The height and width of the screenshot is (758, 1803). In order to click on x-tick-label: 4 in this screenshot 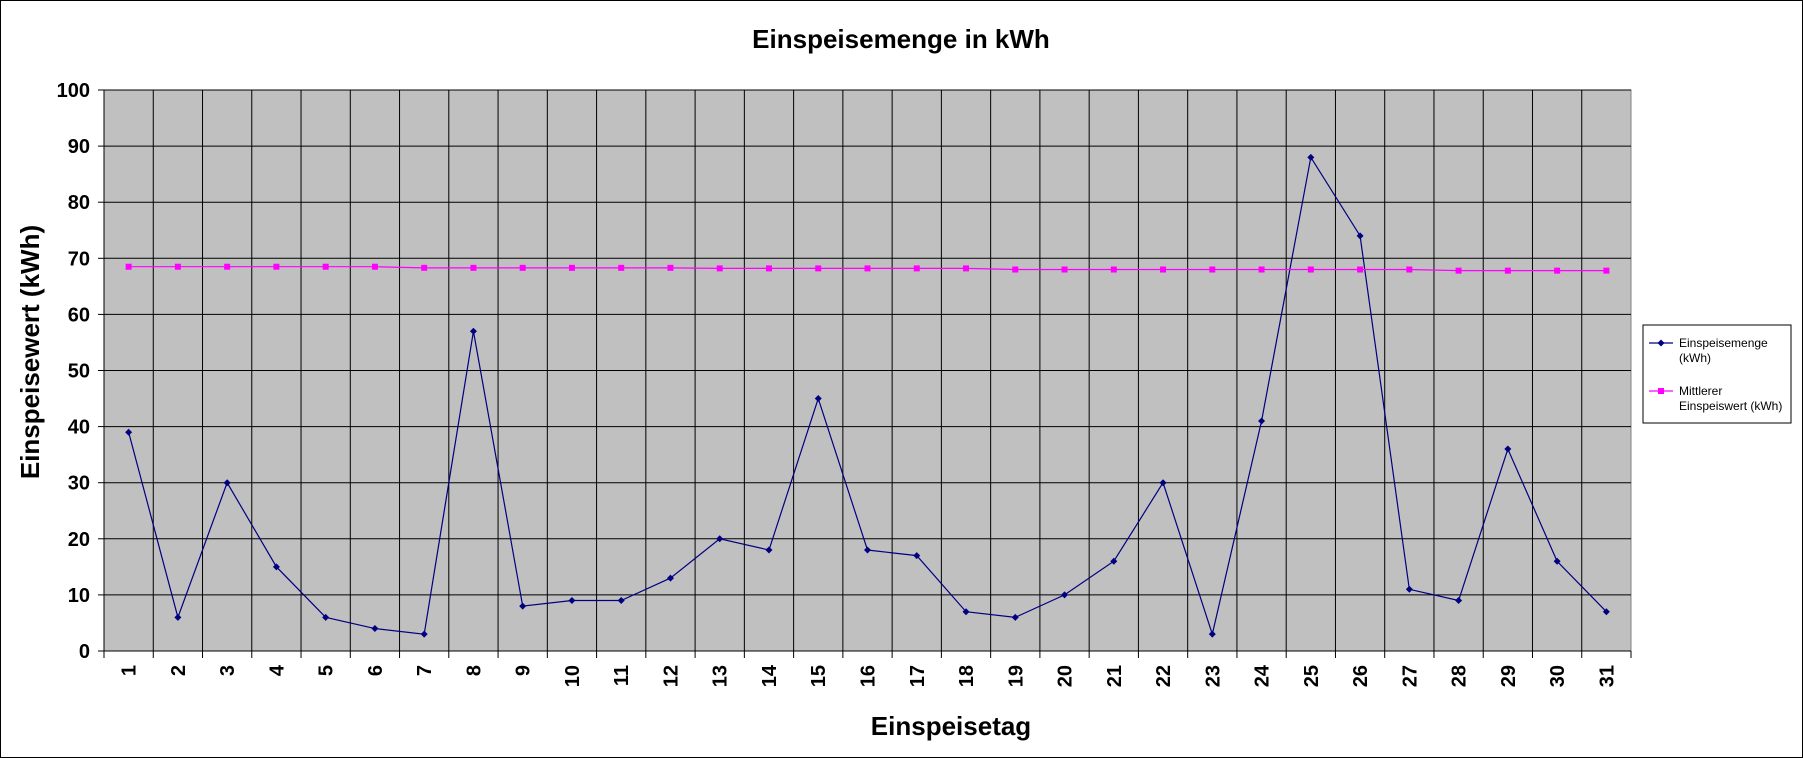, I will do `click(277, 670)`.